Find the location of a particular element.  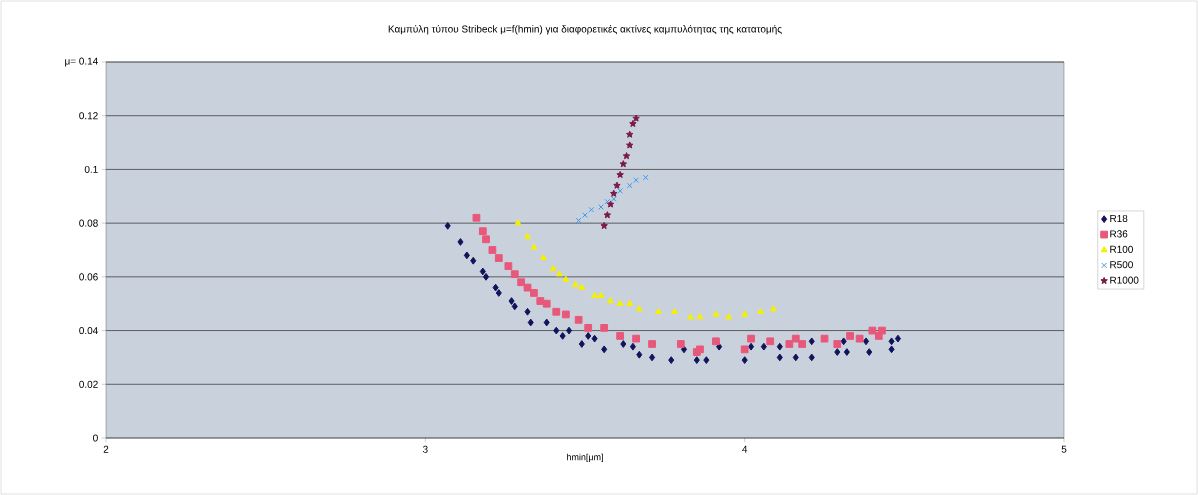

legend-label: R18 is located at coordinates (1119, 218).